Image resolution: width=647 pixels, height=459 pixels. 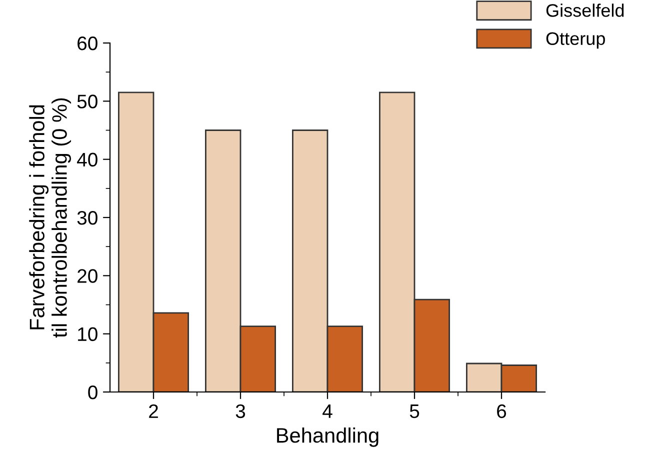 I want to click on x-tick-label: 5, so click(x=415, y=411).